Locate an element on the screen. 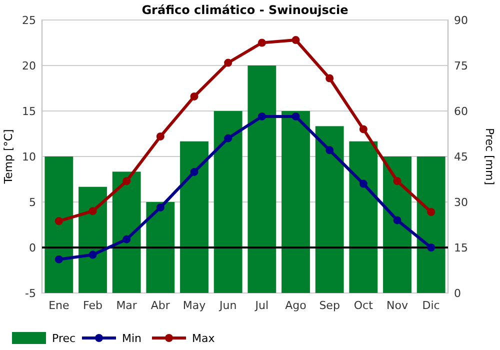 The image size is (500, 350). x-tick-label: Feb is located at coordinates (92, 305).